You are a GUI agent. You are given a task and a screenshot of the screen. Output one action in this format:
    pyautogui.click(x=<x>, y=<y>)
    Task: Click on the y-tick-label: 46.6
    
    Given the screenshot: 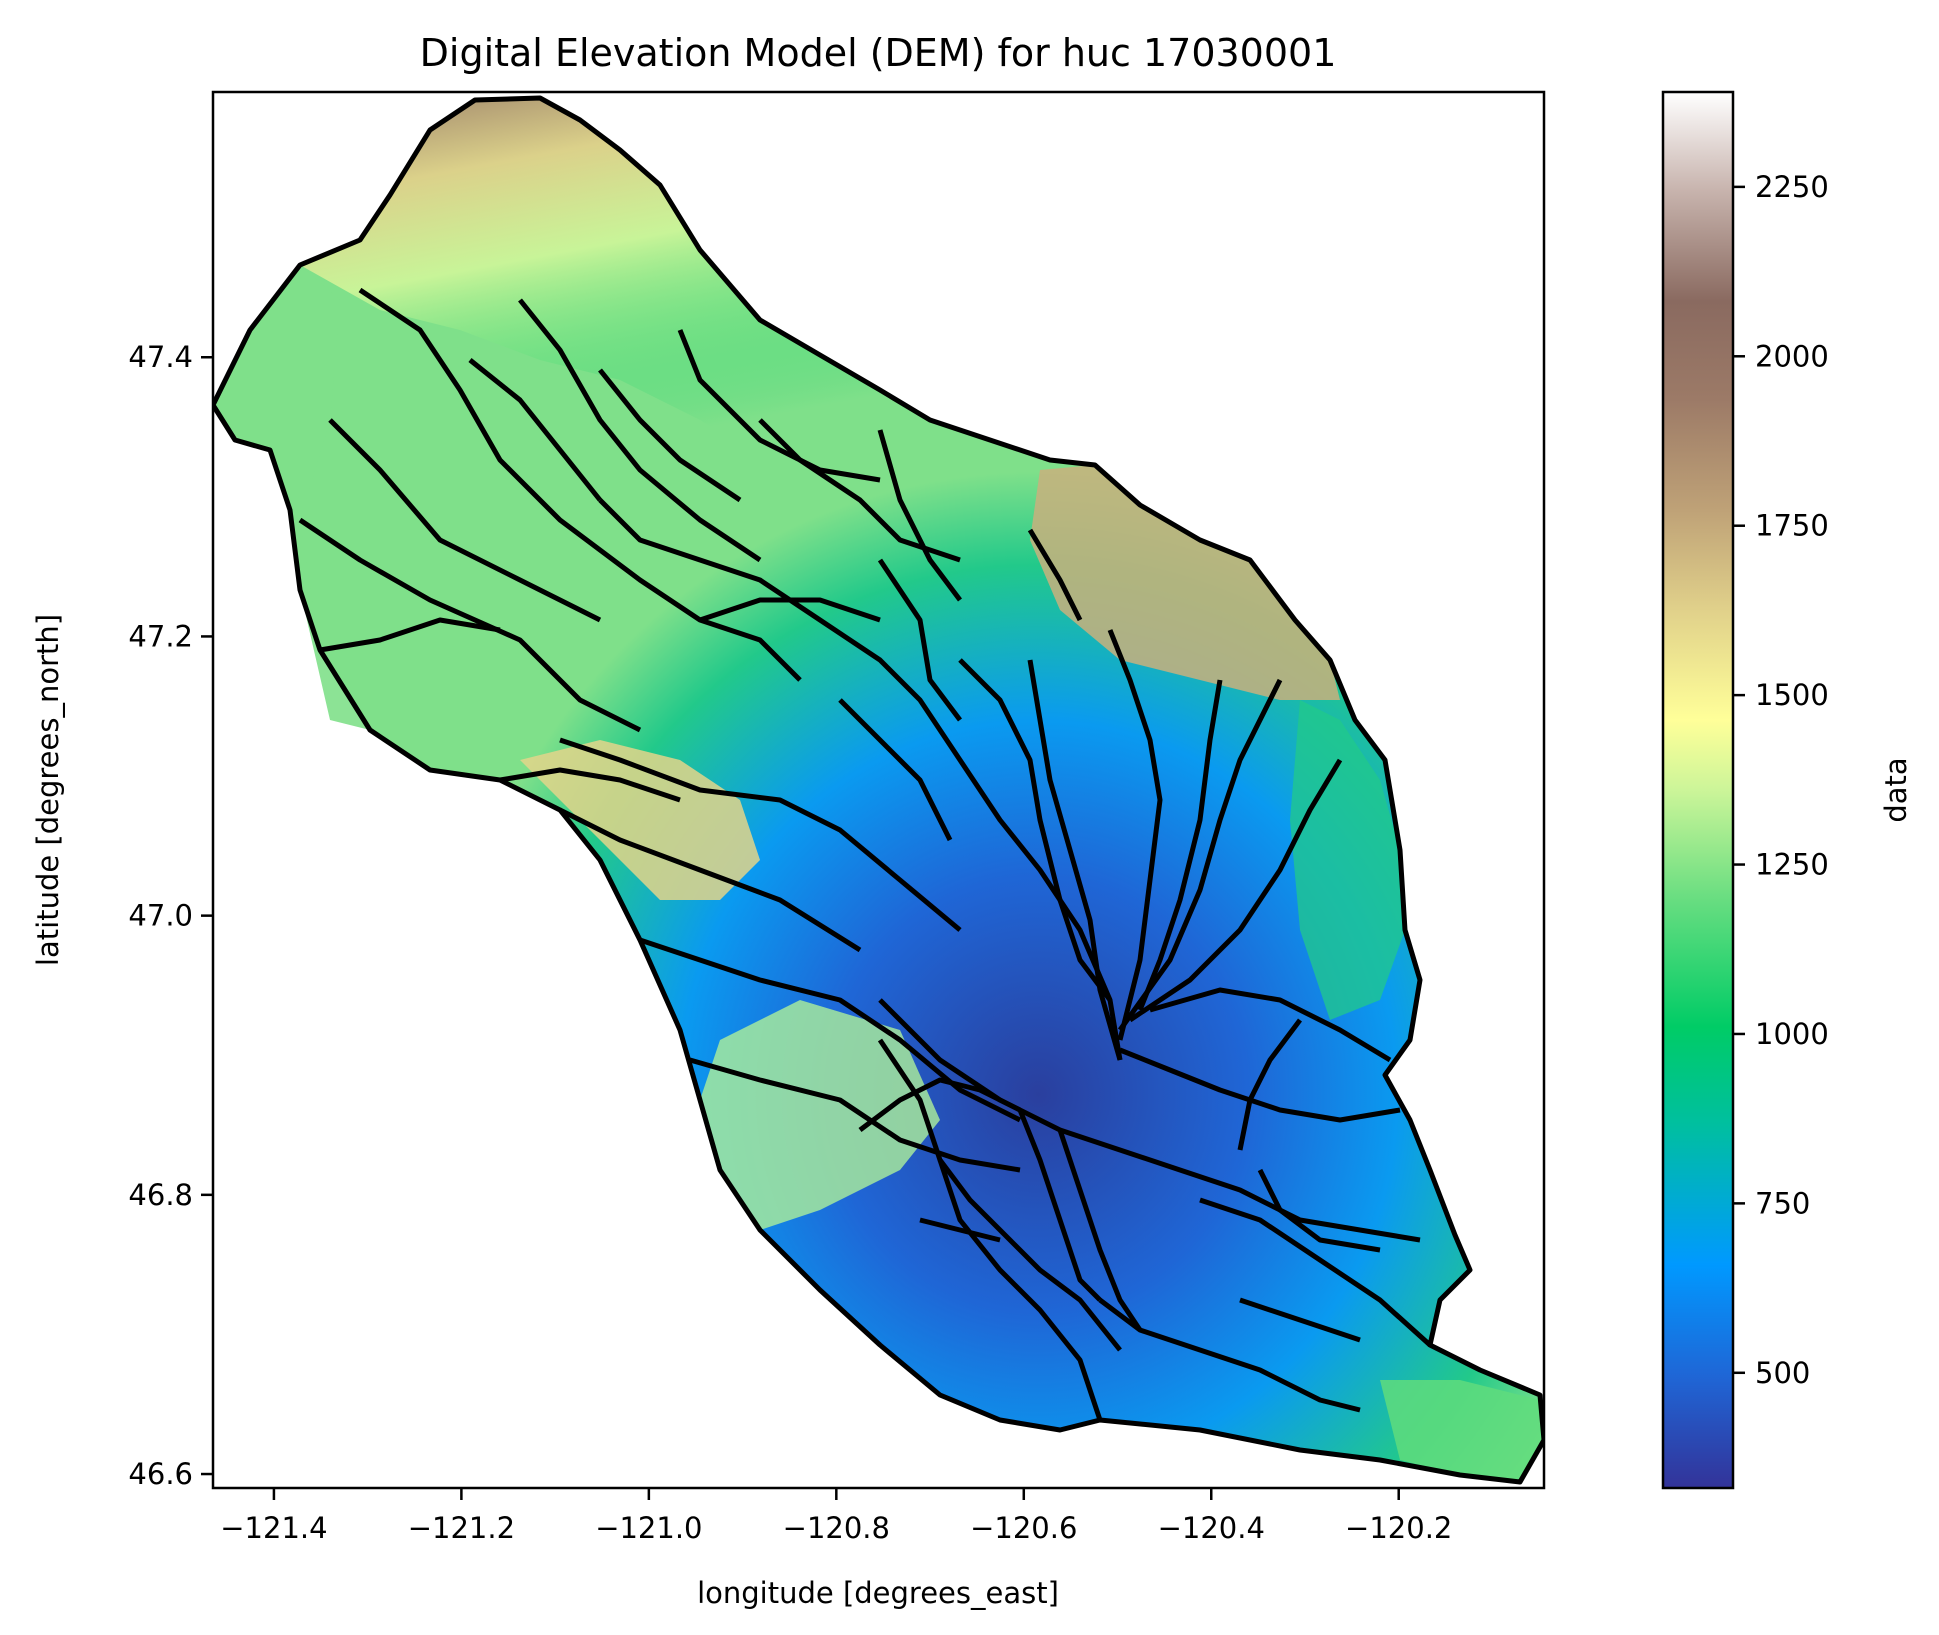 What is the action you would take?
    pyautogui.click(x=160, y=1474)
    